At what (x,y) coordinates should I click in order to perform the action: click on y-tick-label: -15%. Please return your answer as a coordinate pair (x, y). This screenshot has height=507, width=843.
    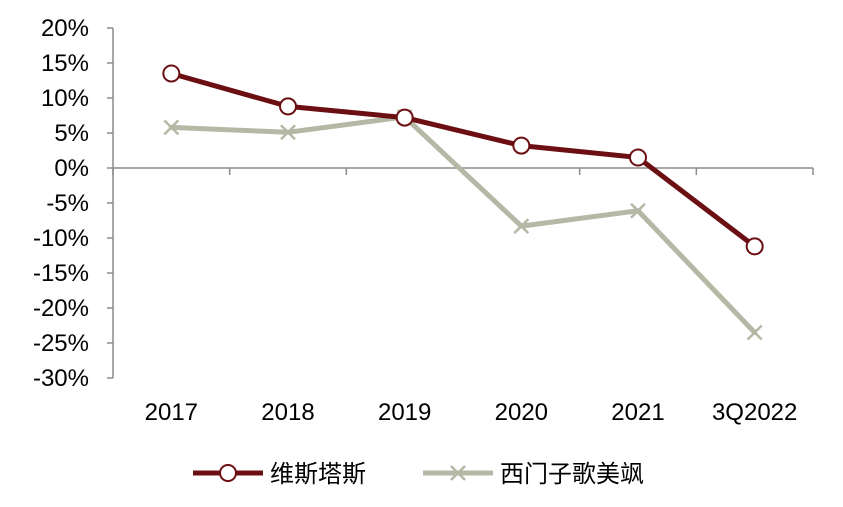
    Looking at the image, I should click on (61, 273).